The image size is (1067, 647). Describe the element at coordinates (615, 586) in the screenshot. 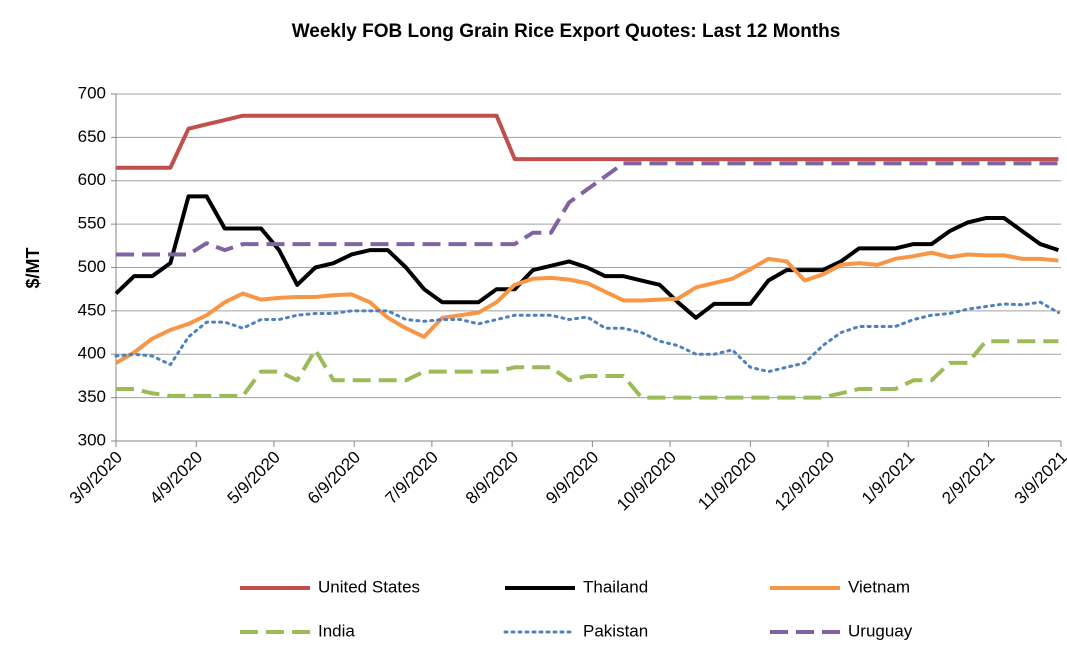

I see `legend-label: Thailand` at that location.